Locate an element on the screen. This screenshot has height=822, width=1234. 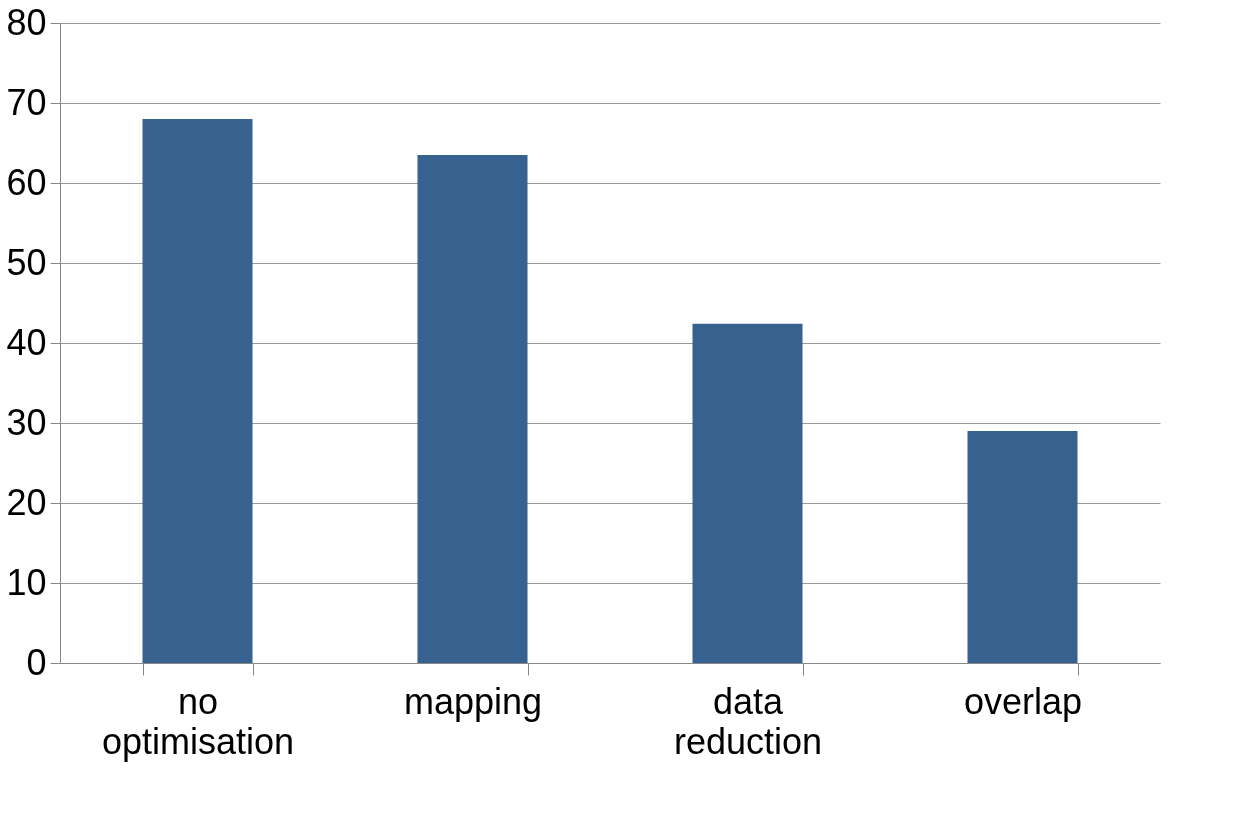
x-tick-label: no optimisation is located at coordinates (198, 721).